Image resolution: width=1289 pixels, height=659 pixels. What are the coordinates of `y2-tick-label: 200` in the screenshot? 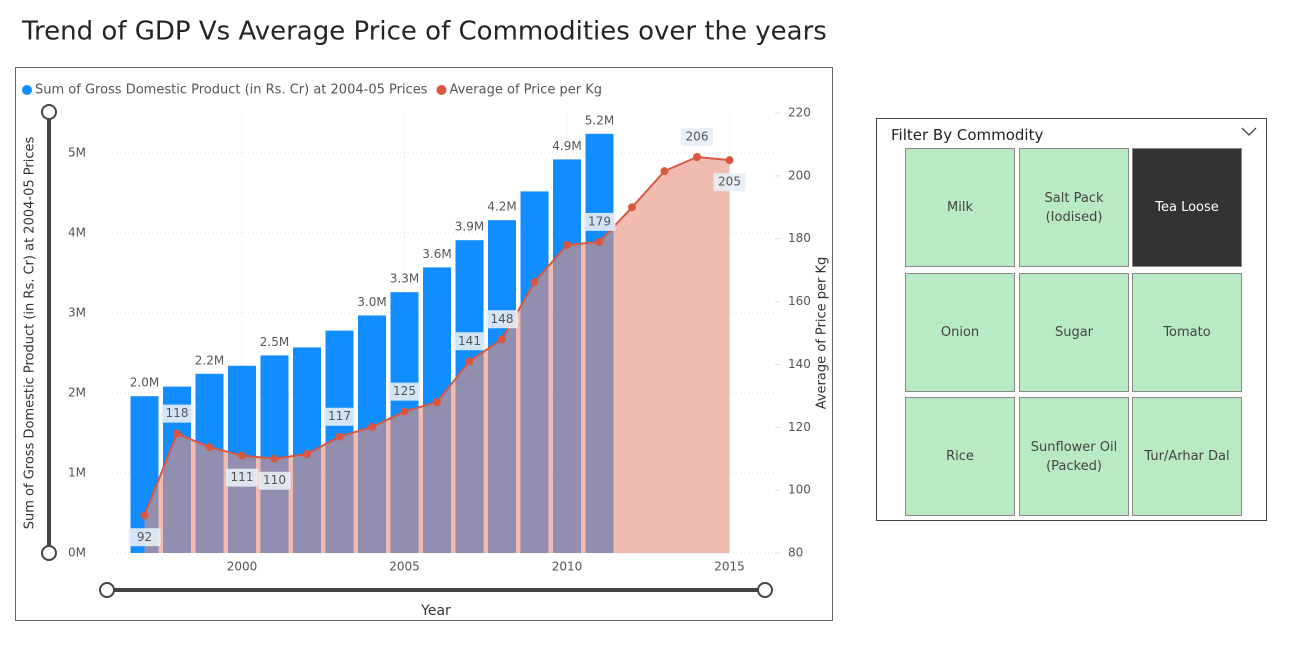 It's located at (799, 175).